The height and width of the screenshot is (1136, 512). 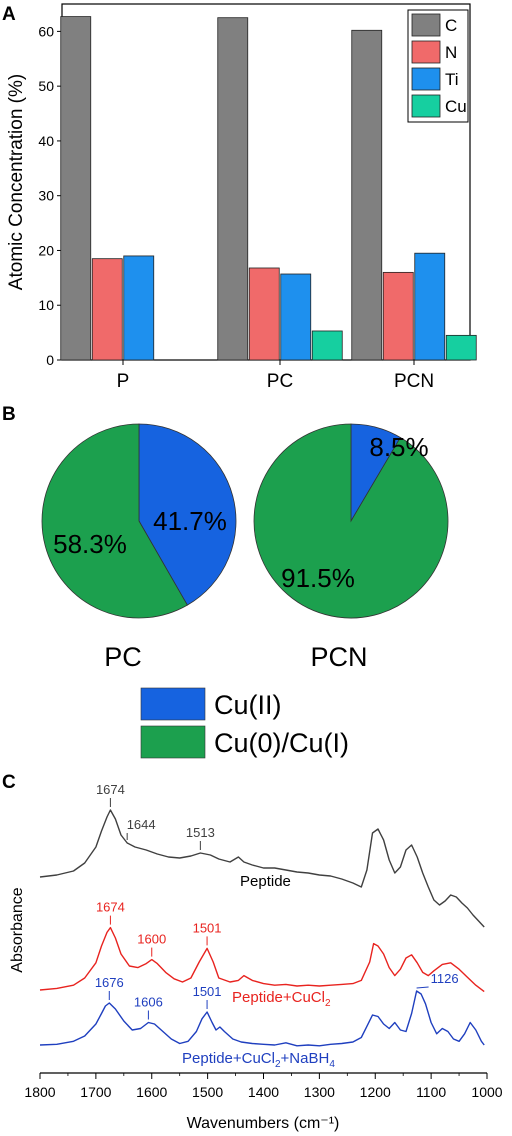 I want to click on ftir-peak-labels: 1674 1644 1513 1674 1600 1501 1676 1606 1501 1126, so click(x=277, y=901).